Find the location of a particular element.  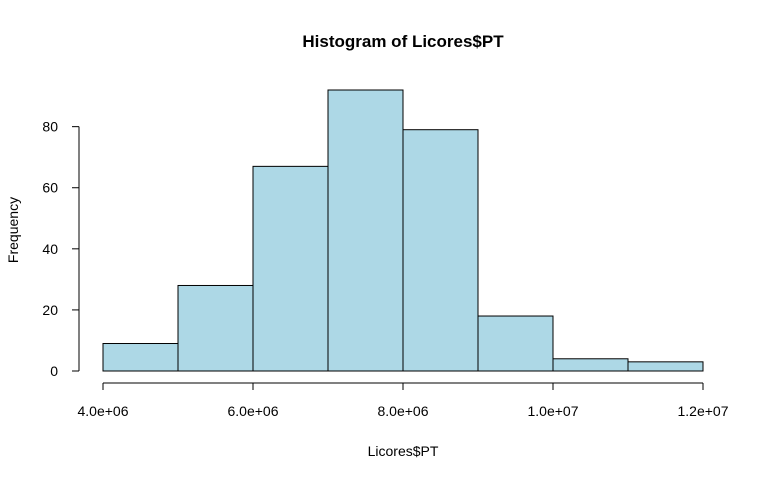

y-tick-label: 60 is located at coordinates (50, 188).